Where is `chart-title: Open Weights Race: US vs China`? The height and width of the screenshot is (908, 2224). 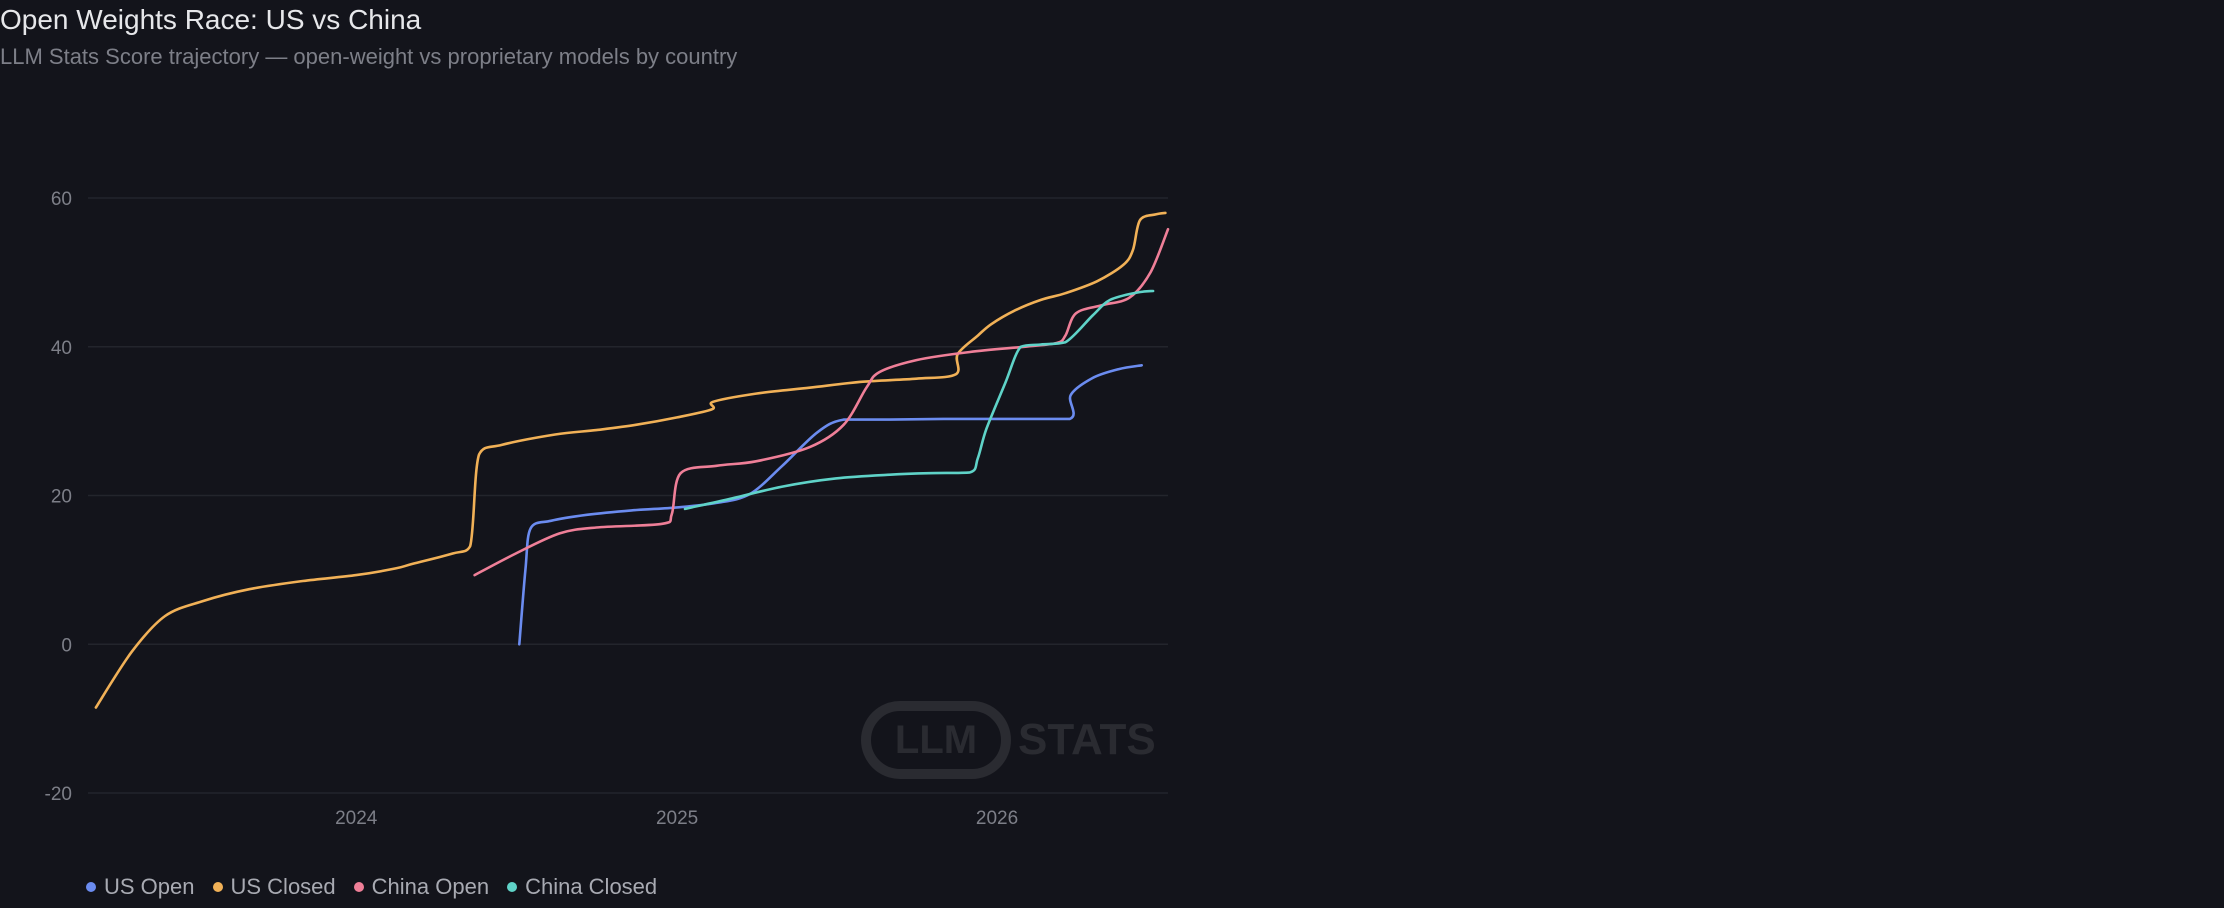
chart-title: Open Weights Race: US vs China is located at coordinates (211, 19).